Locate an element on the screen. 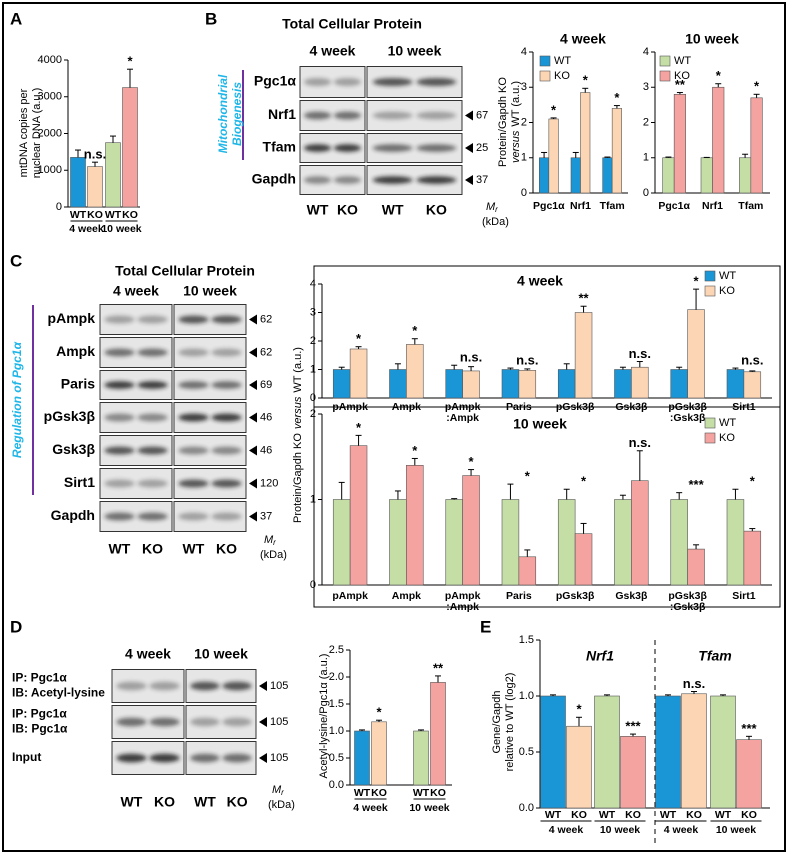  row-label: Ampk is located at coordinates (75, 351).